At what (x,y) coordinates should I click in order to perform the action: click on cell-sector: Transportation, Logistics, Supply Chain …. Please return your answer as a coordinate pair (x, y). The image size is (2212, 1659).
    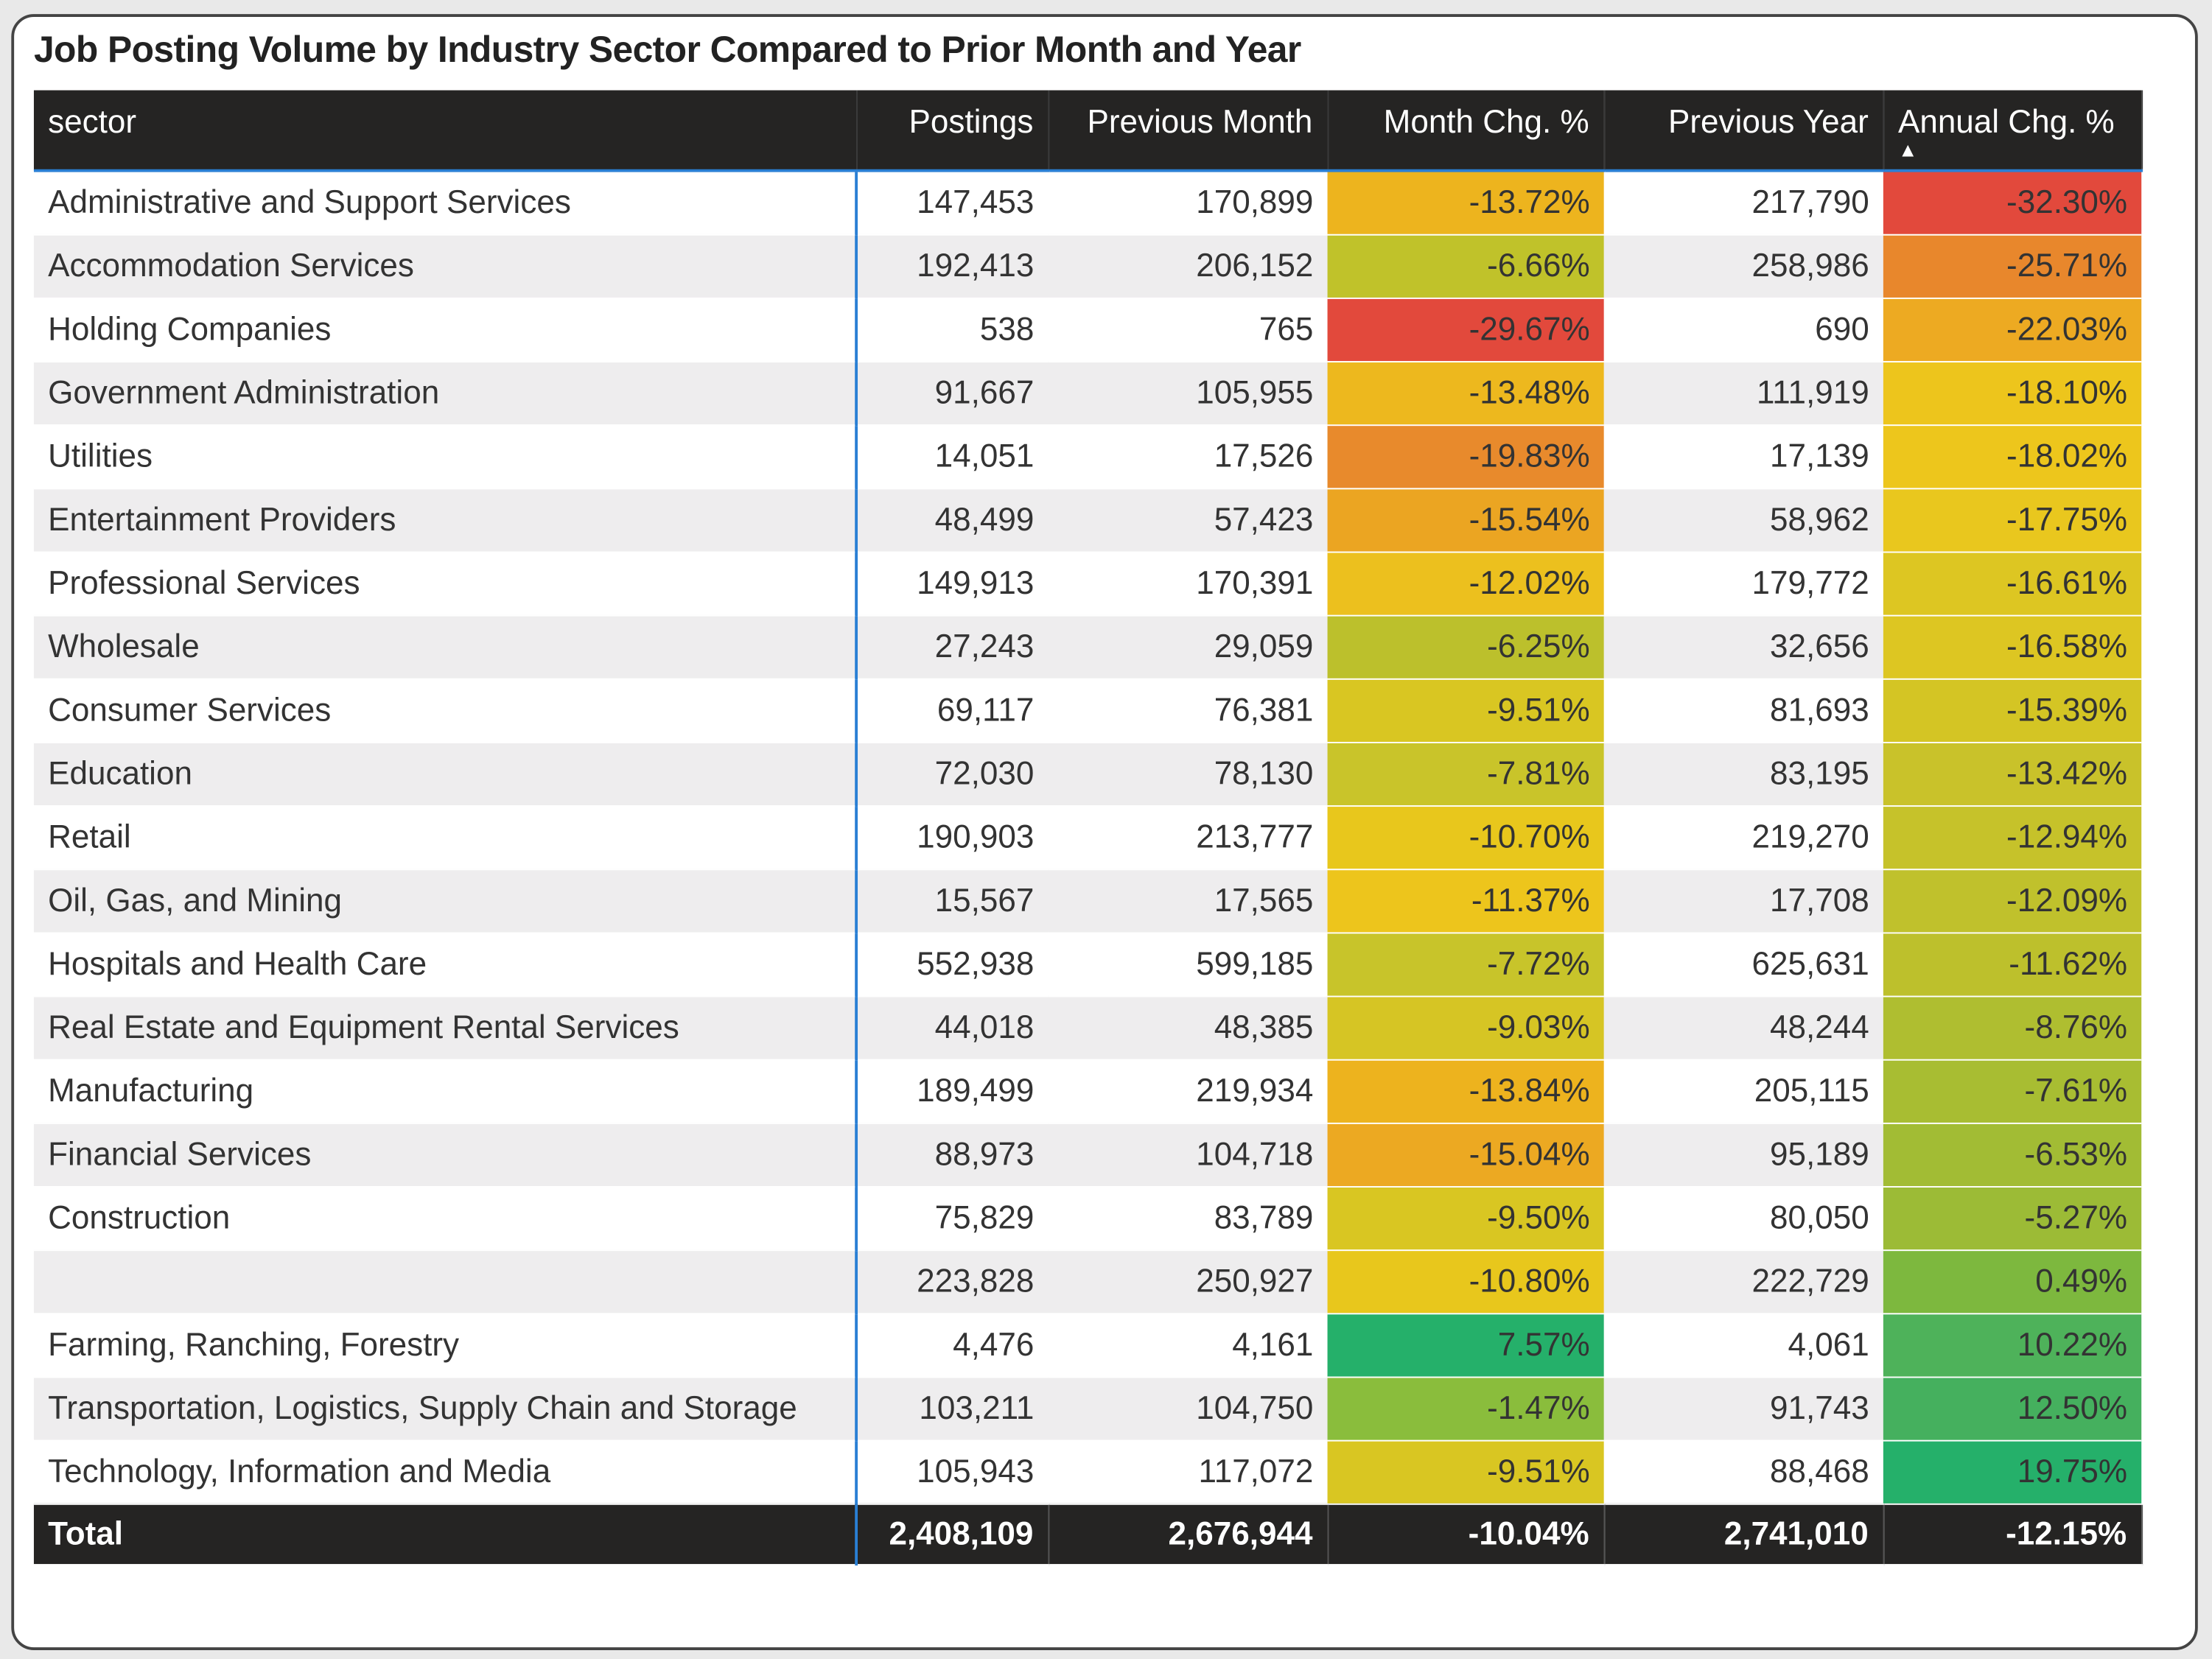
    Looking at the image, I should click on (445, 1409).